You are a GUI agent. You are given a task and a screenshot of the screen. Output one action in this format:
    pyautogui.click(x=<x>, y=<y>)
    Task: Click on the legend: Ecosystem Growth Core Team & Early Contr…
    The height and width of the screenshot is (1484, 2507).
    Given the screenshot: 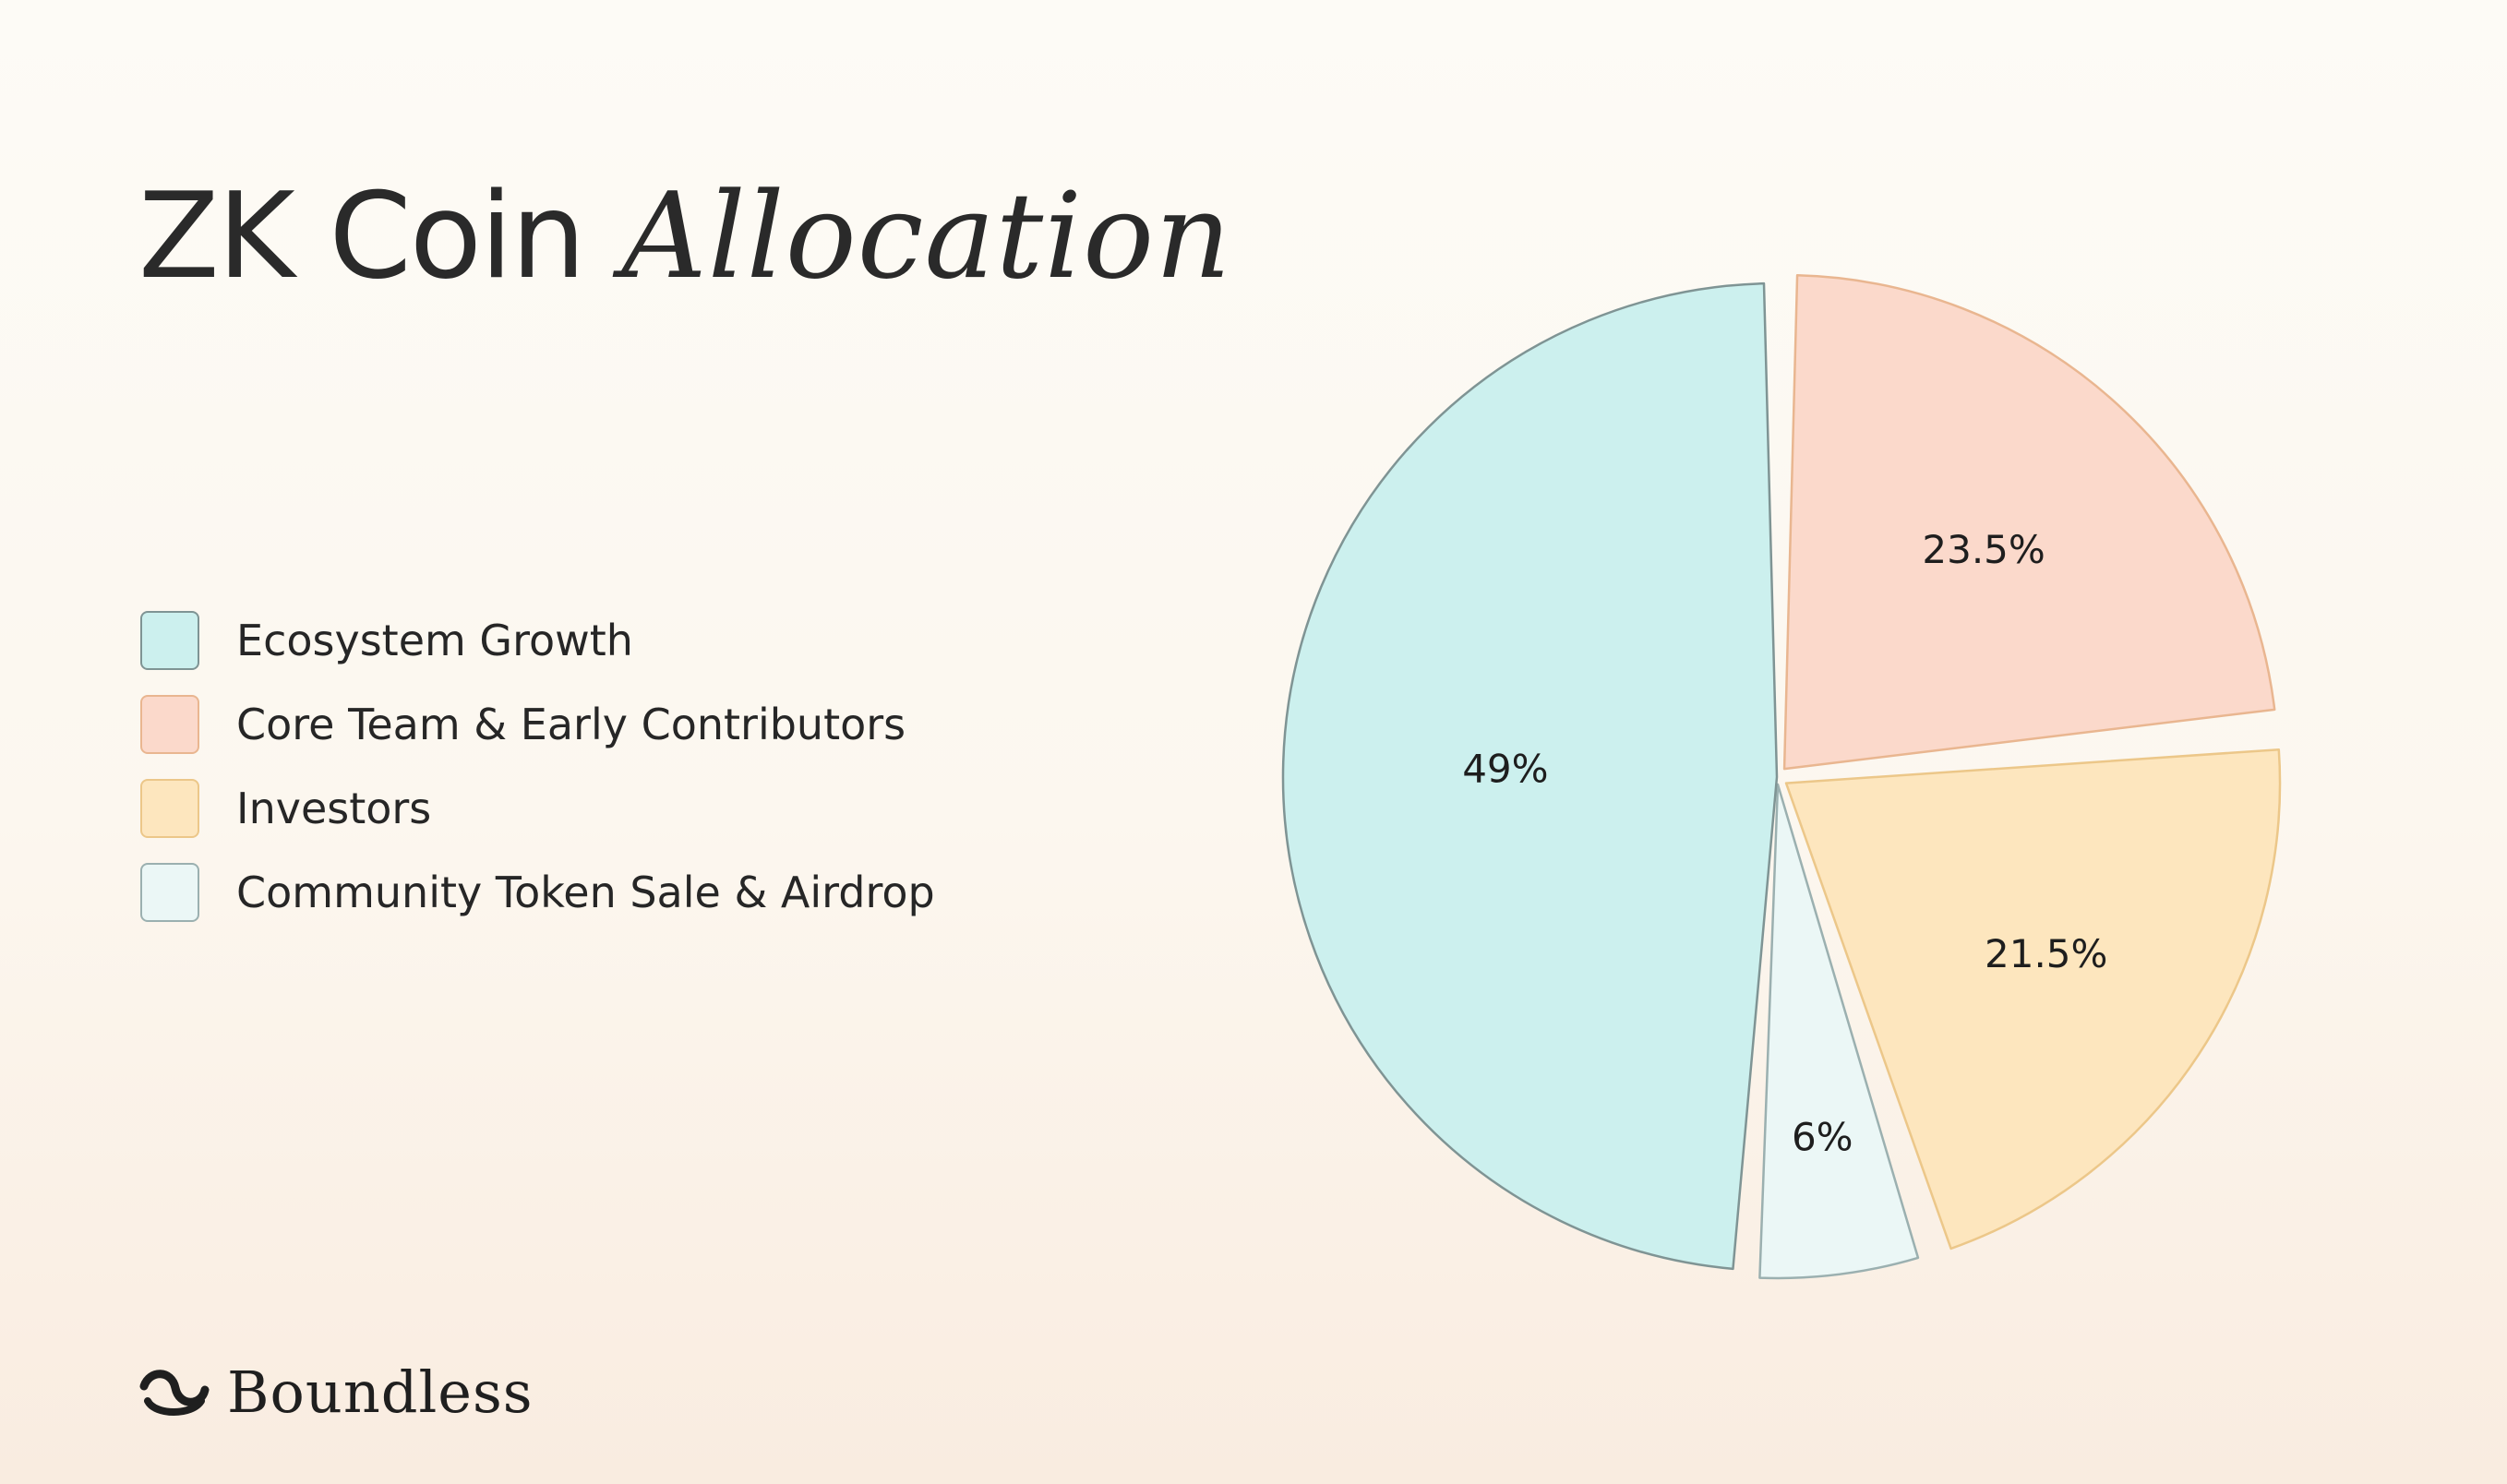 What is the action you would take?
    pyautogui.click(x=538, y=777)
    